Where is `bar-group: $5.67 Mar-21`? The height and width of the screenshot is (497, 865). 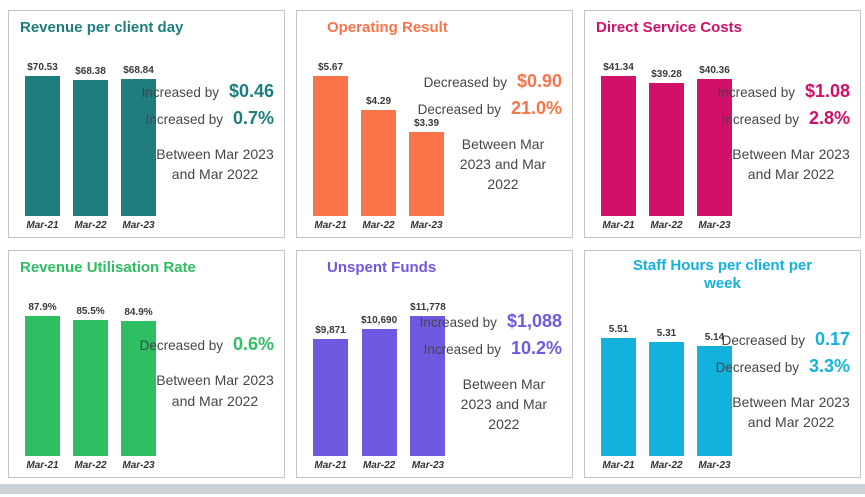 bar-group: $5.67 Mar-21 is located at coordinates (330, 146).